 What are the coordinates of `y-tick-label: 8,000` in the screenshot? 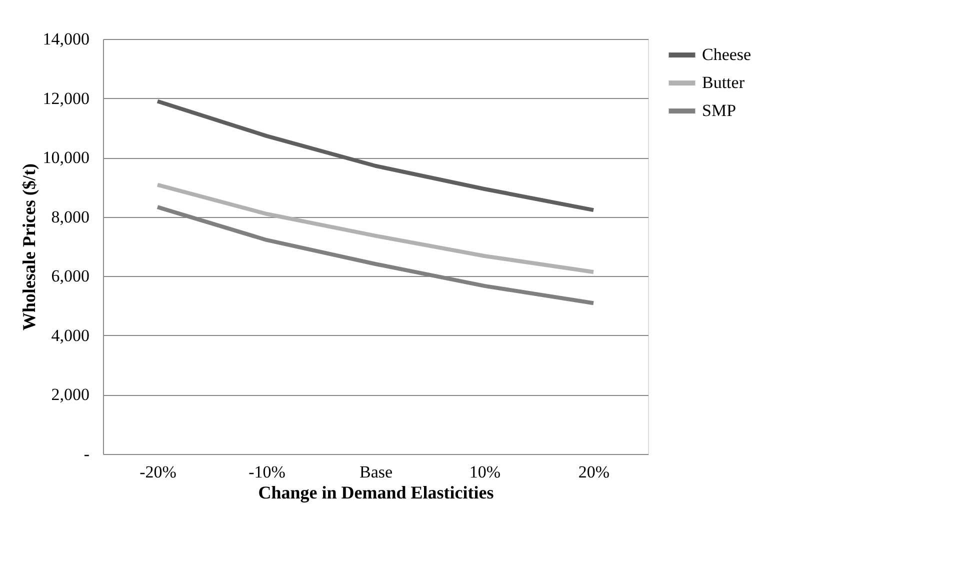 It's located at (70, 216).